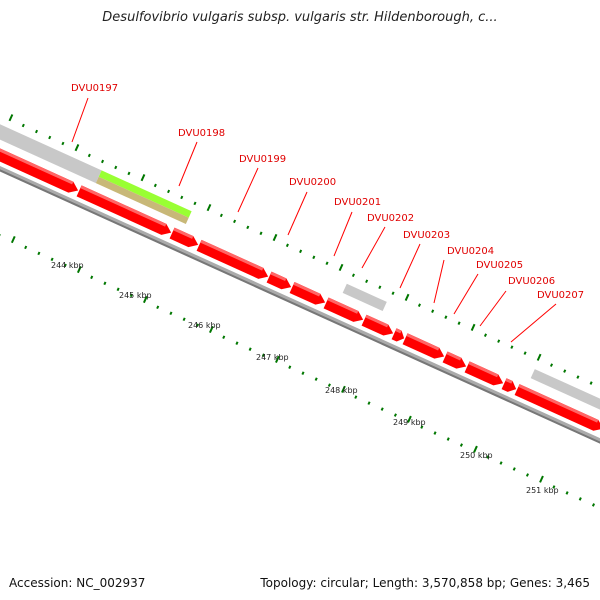  Describe the element at coordinates (341, 390) in the screenshot. I see `position-label: 248 kbp` at that location.